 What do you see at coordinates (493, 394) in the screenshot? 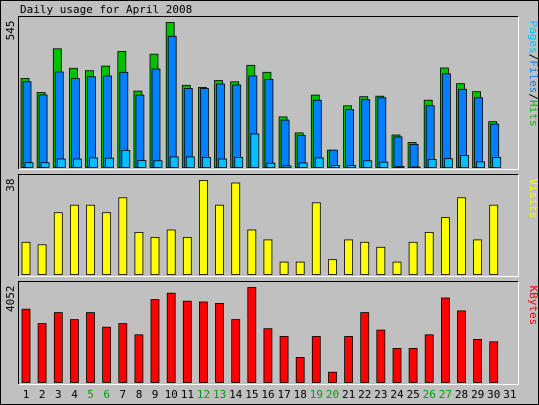
I see `day-label-30: 30` at bounding box center [493, 394].